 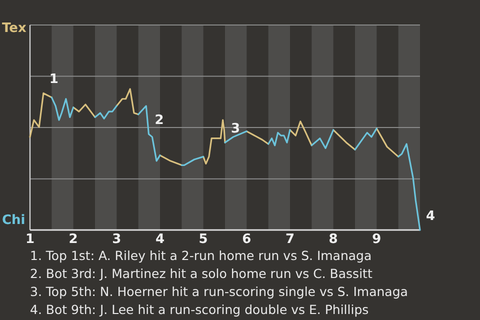 I want to click on text: 2. Bot 3rd: J. Martinez hit a solo home run vs C. Bassitt, so click(x=201, y=273).